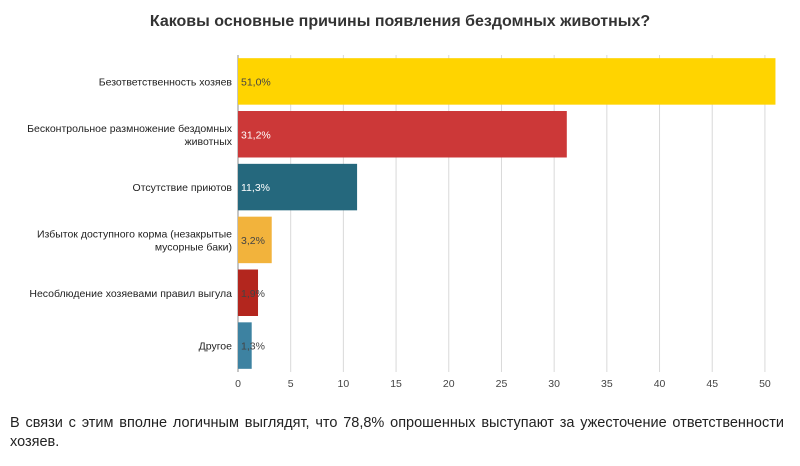 Image resolution: width=800 pixels, height=466 pixels. What do you see at coordinates (255, 188) in the screenshot?
I see `bar-value-label: 11,3%` at bounding box center [255, 188].